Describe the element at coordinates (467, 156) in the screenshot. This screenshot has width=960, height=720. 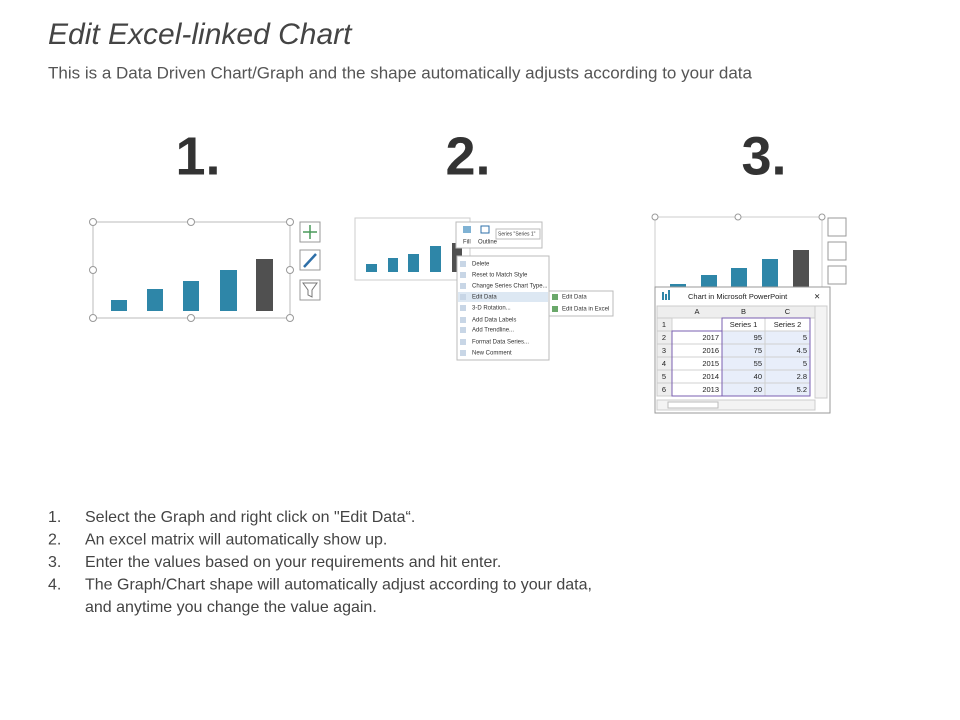
I see `step-number: 2.` at that location.